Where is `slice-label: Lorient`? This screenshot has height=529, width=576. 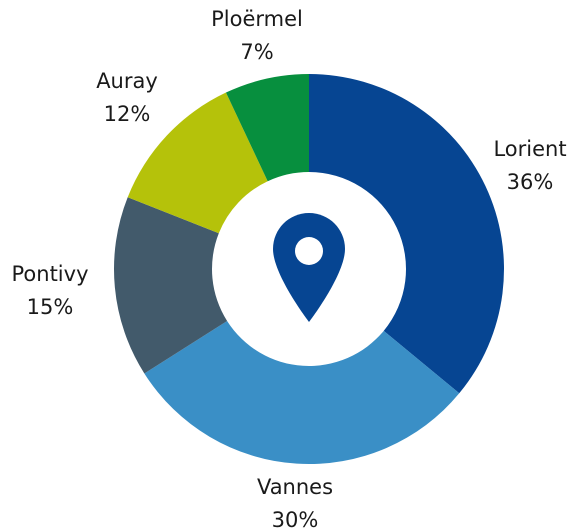 slice-label: Lorient is located at coordinates (529, 149).